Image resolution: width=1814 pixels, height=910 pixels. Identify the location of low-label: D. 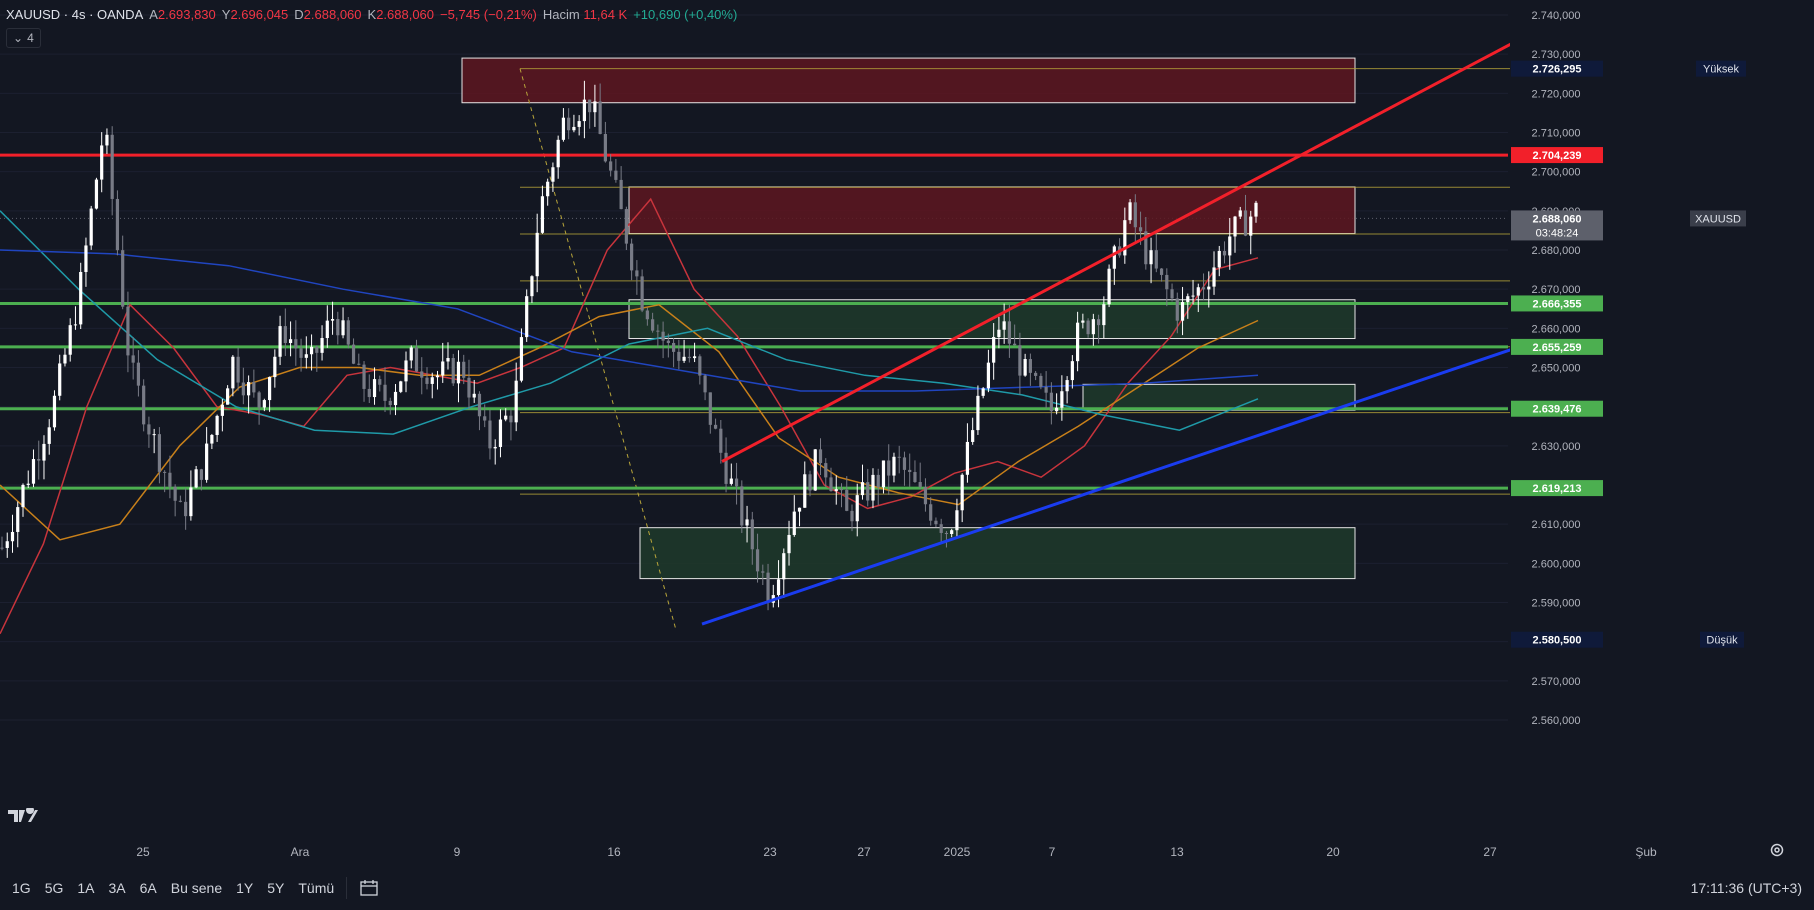
(299, 14).